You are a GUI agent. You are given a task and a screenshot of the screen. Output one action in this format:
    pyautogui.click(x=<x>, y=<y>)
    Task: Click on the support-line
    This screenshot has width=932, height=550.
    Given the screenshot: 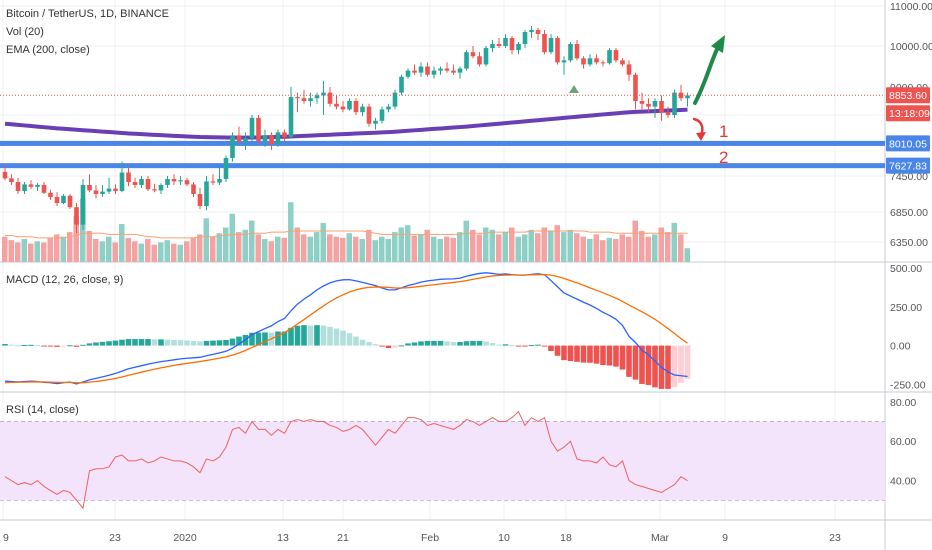 What is the action you would take?
    pyautogui.click(x=442, y=166)
    